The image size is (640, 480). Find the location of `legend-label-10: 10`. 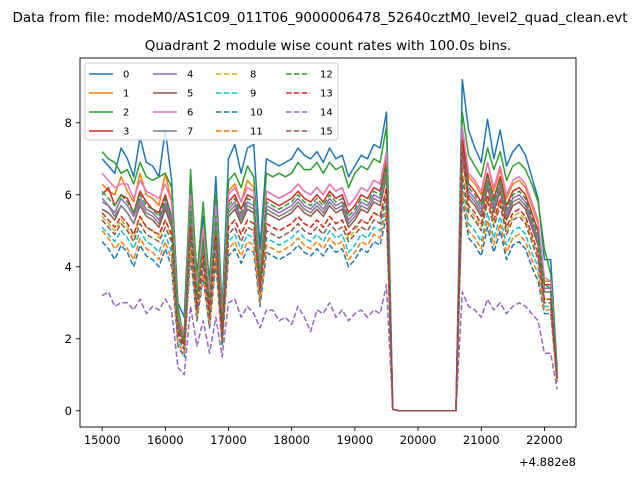

legend-label-10: 10 is located at coordinates (256, 113).